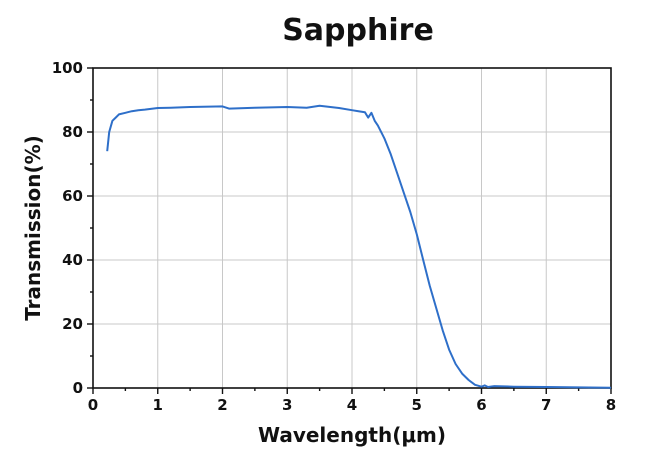 The height and width of the screenshot is (459, 672). Describe the element at coordinates (611, 405) in the screenshot. I see `x-tick-label: 8` at that location.